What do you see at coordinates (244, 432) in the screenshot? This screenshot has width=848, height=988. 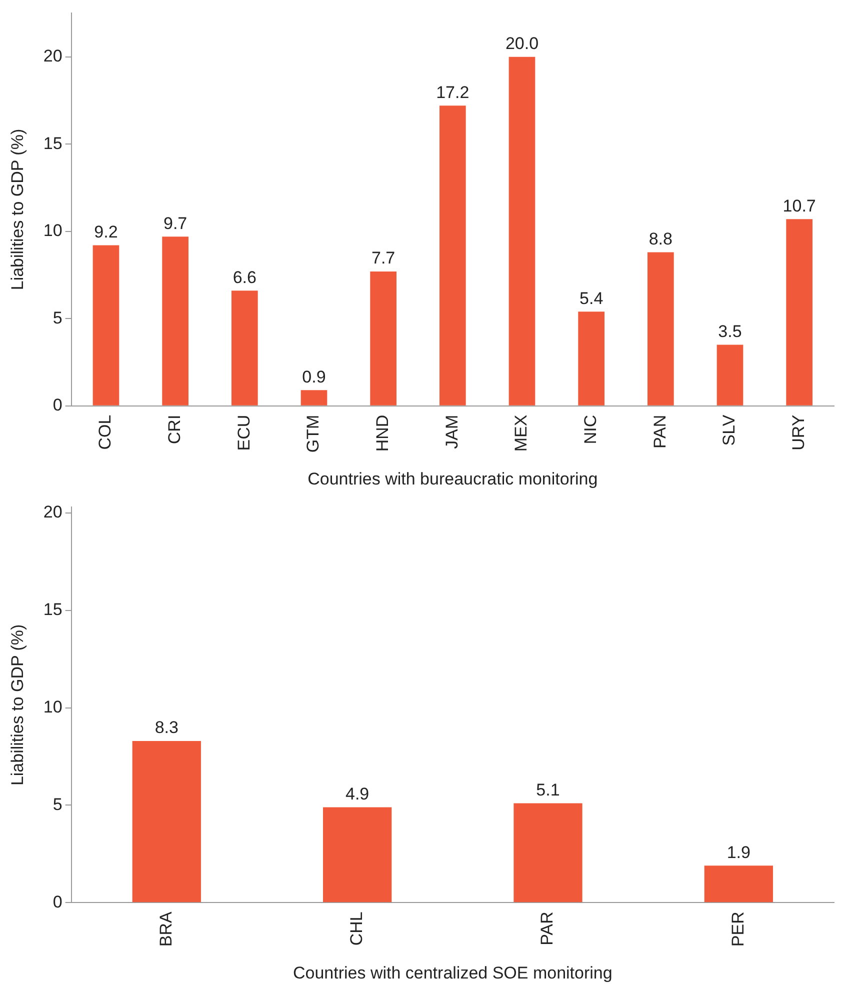 I see `x-tick-label: ECU` at bounding box center [244, 432].